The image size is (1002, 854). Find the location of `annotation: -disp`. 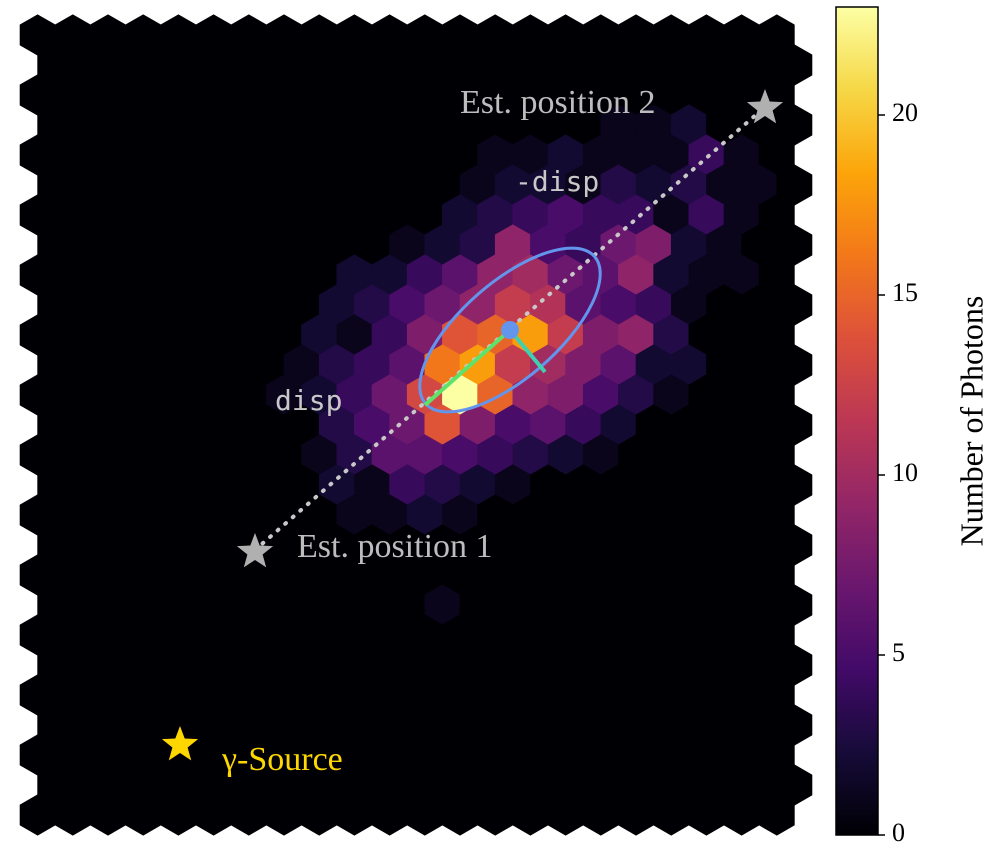

annotation: -disp is located at coordinates (557, 181).